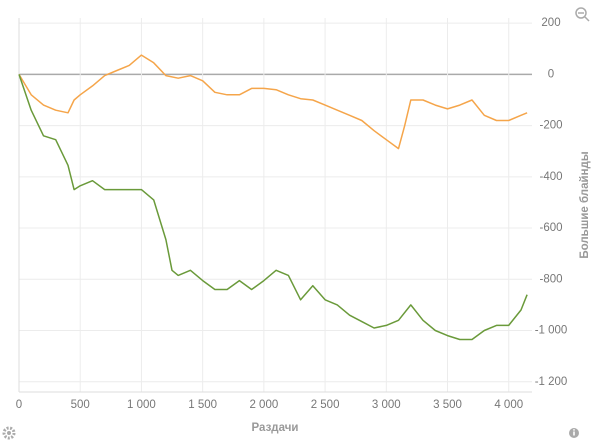 This screenshot has width=595, height=444. I want to click on y-tick-label: -600, so click(550, 228).